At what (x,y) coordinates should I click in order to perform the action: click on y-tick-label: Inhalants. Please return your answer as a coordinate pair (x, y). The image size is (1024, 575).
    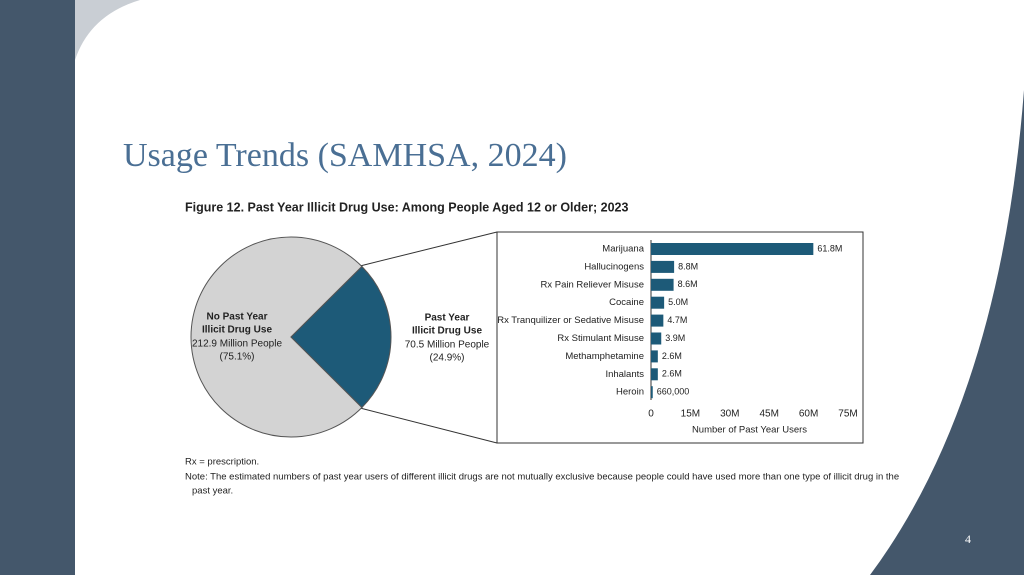
    Looking at the image, I should click on (624, 374).